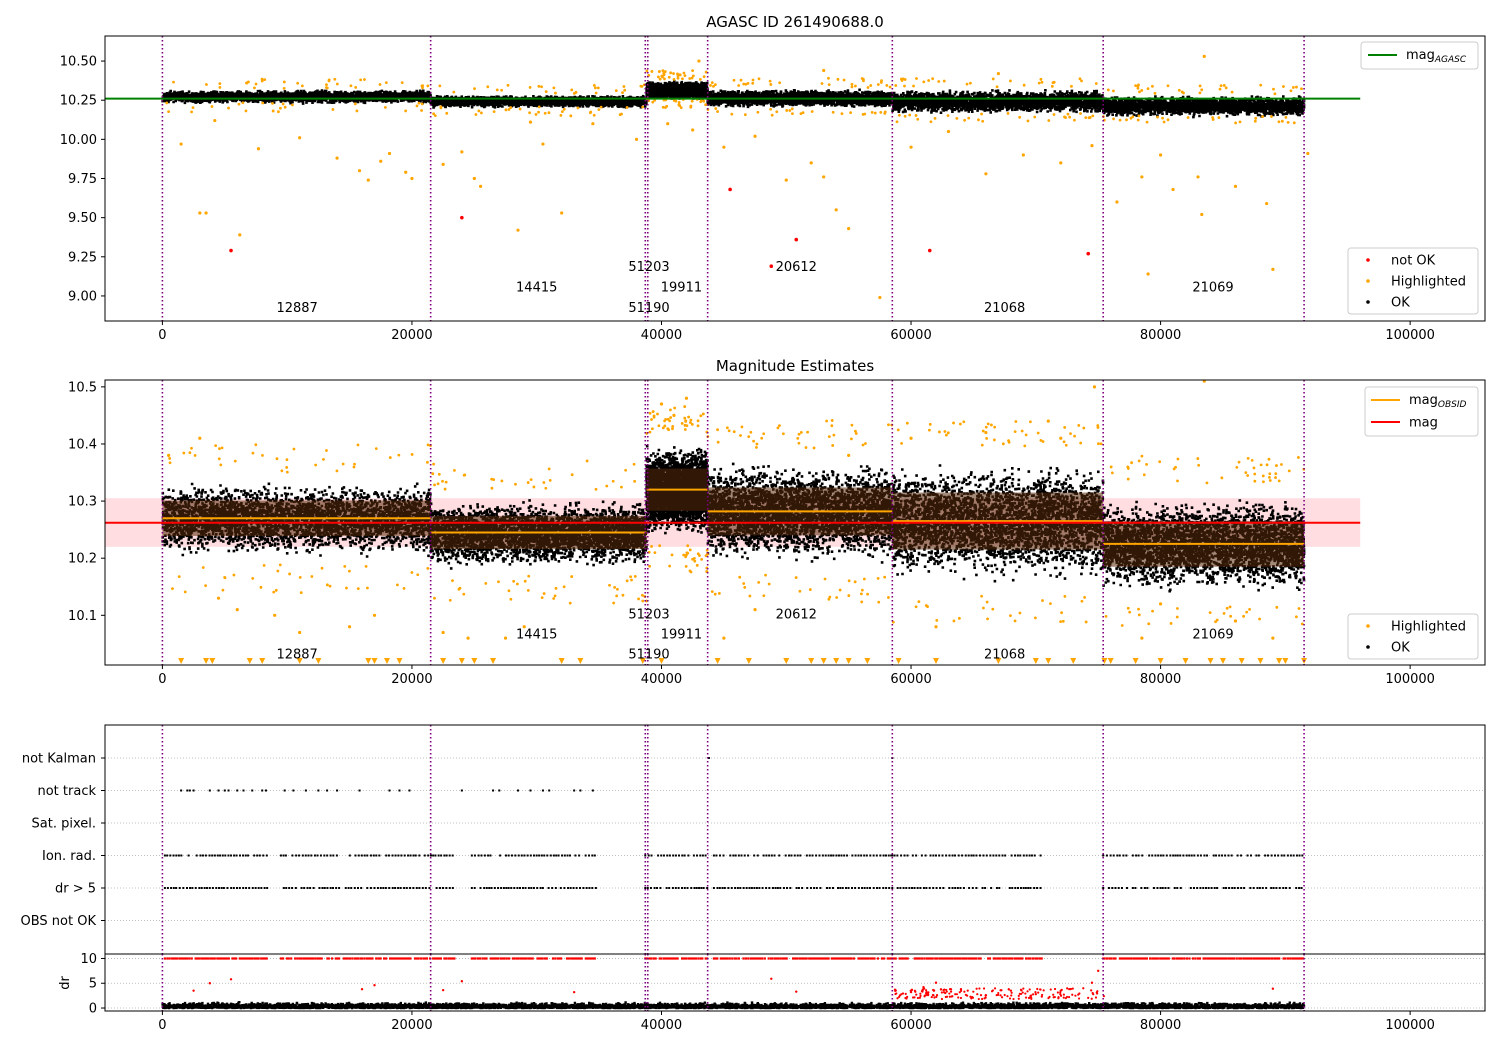 This screenshot has height=1050, width=1500. Describe the element at coordinates (796, 615) in the screenshot. I see `obsid-label: 20612` at that location.